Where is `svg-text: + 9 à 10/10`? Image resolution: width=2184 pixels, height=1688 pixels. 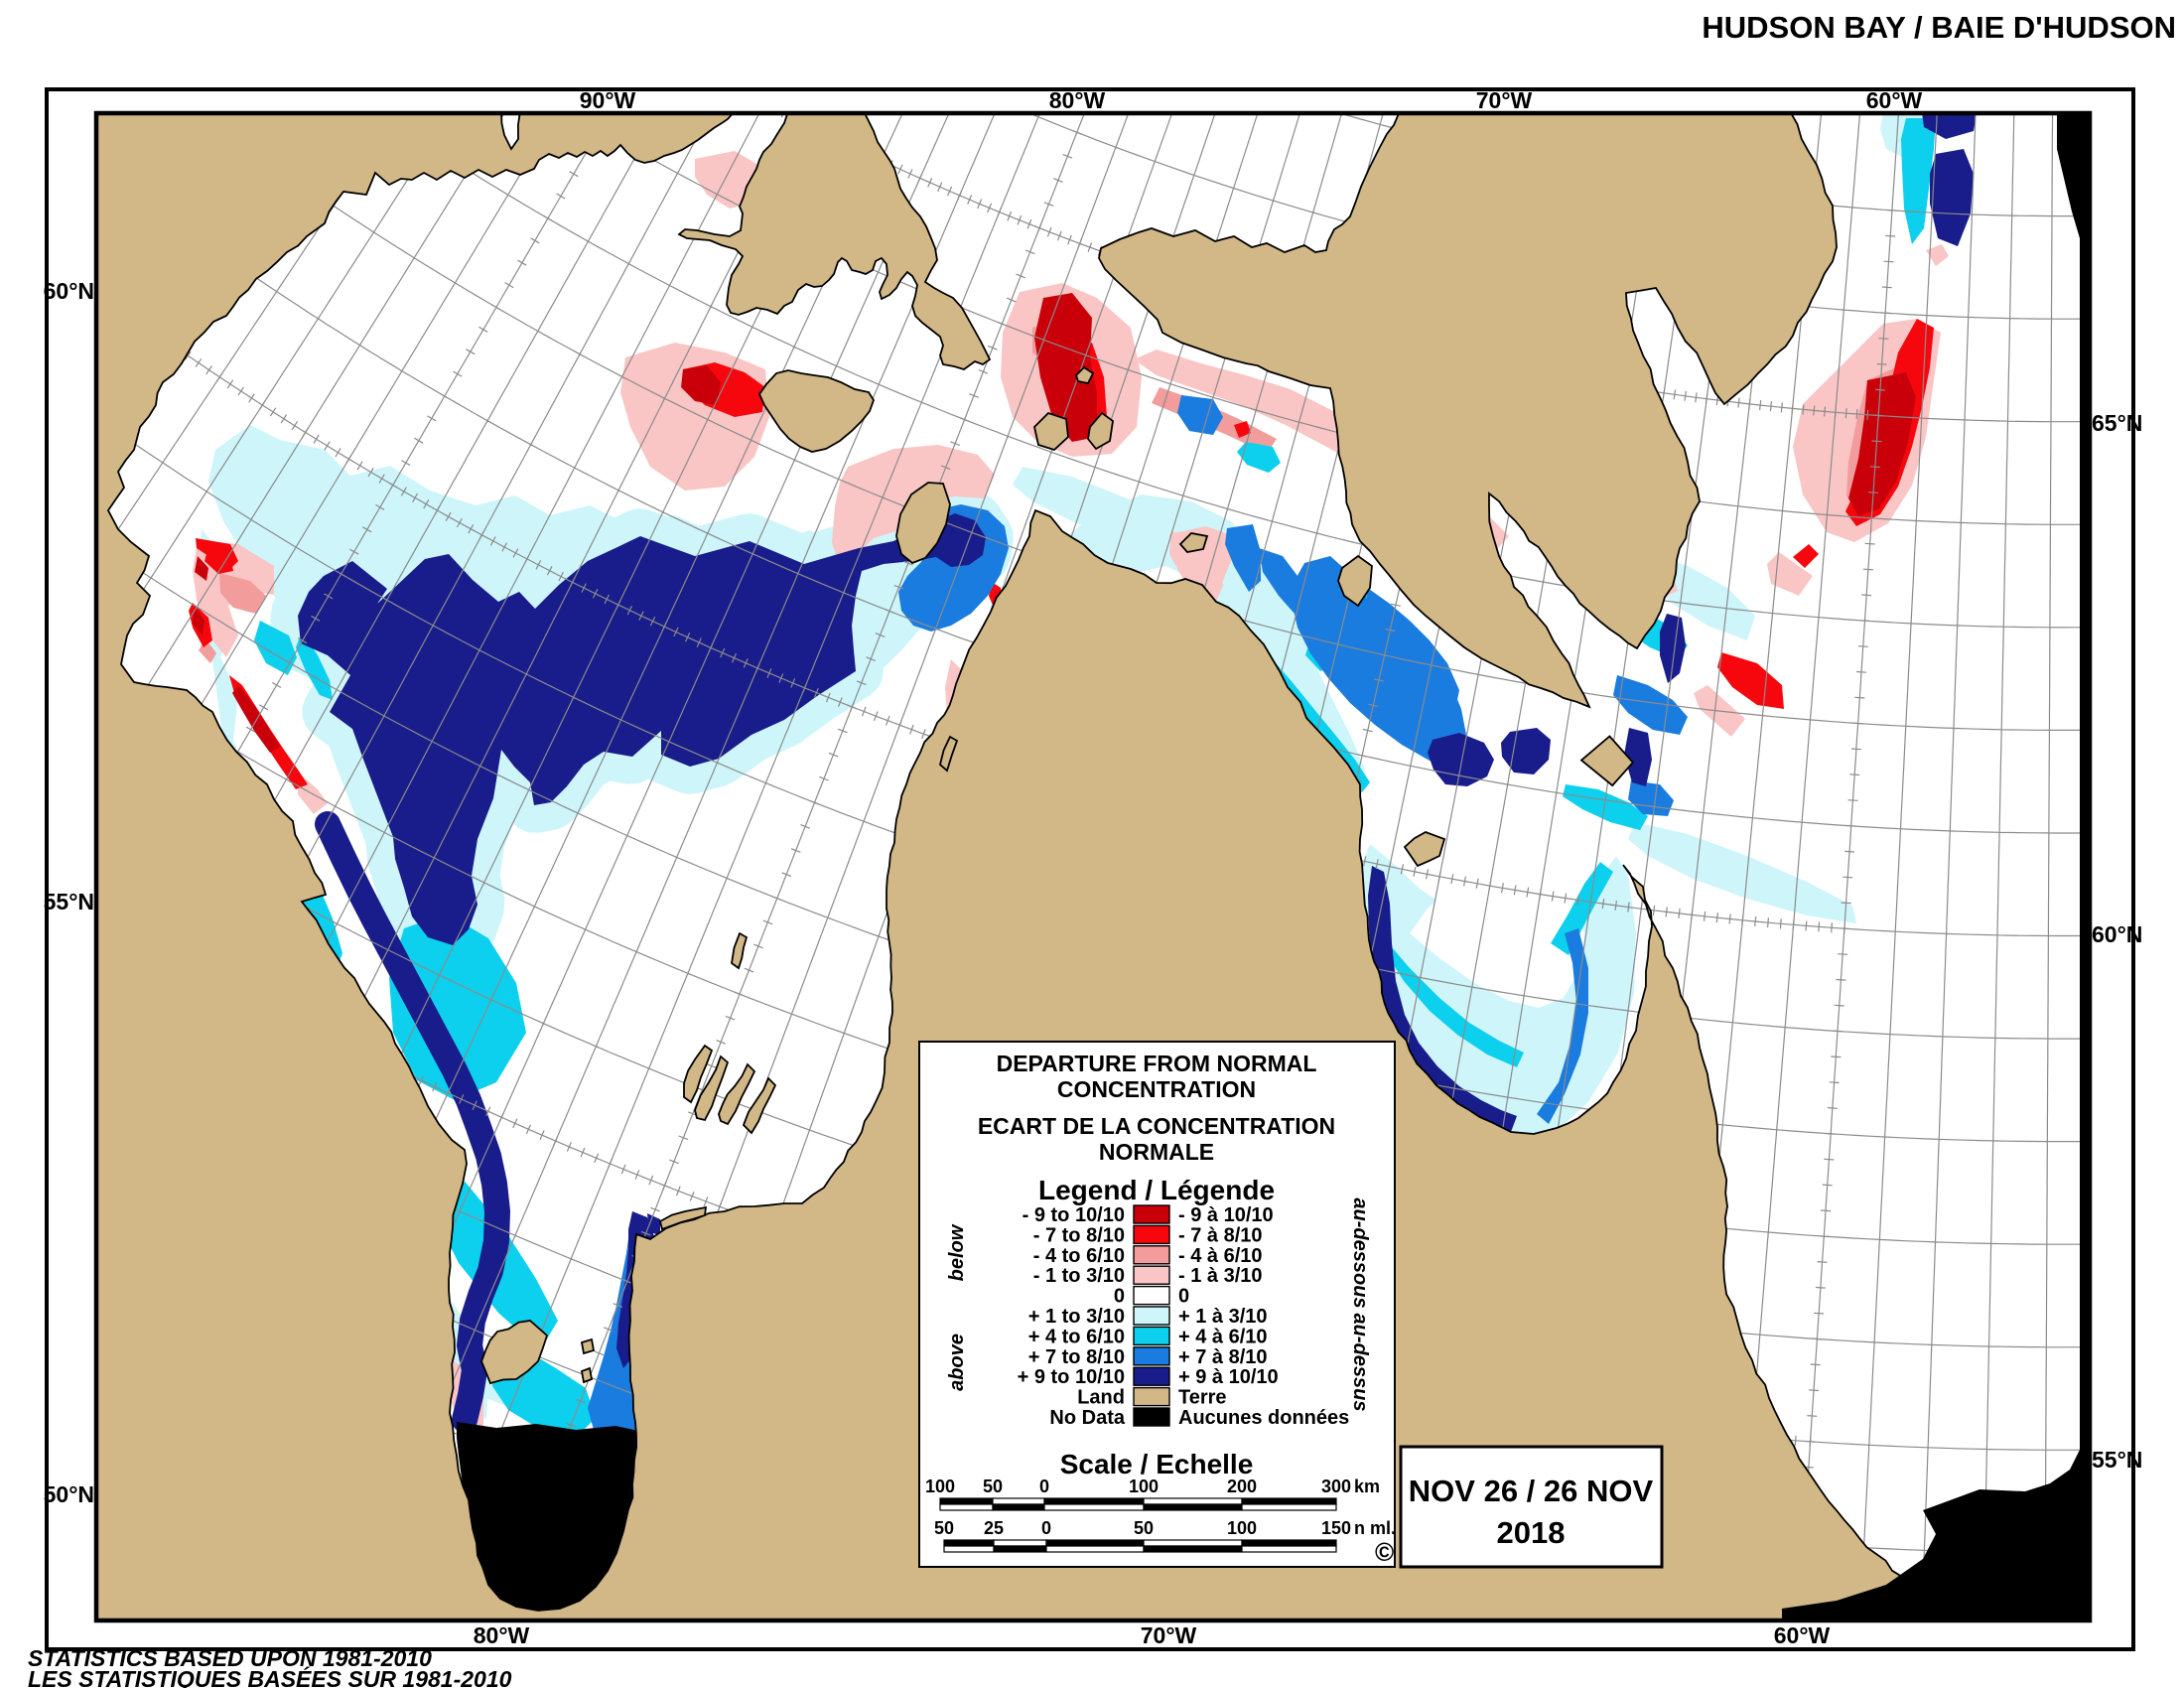 svg-text: + 9 à 10/10 is located at coordinates (1228, 1377).